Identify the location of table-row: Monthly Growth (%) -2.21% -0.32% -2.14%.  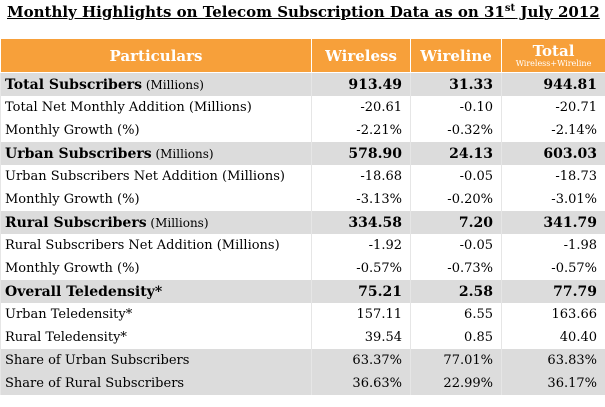
(302, 130).